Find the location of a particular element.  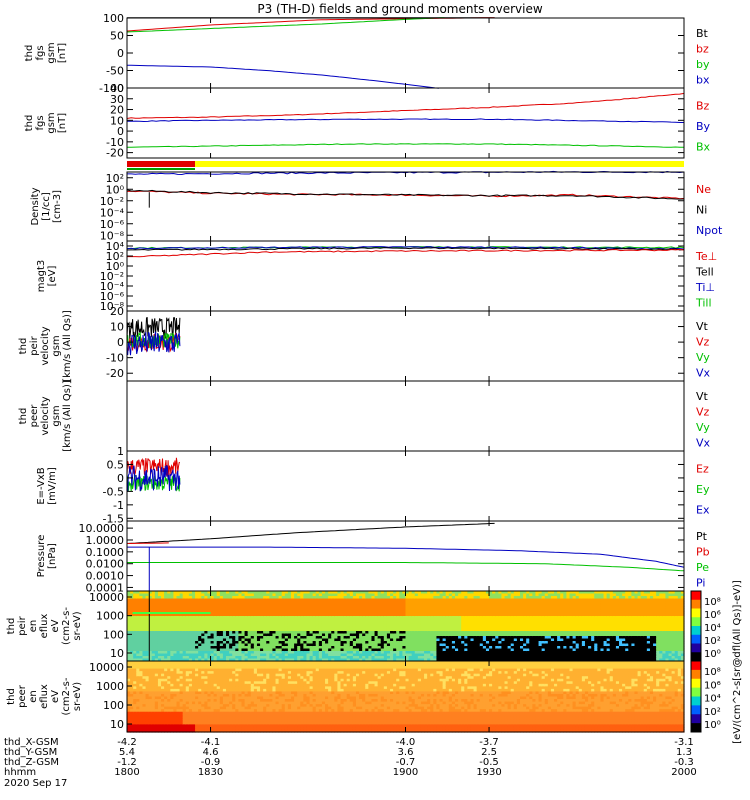

legend-Ey: Ey is located at coordinates (703, 489).